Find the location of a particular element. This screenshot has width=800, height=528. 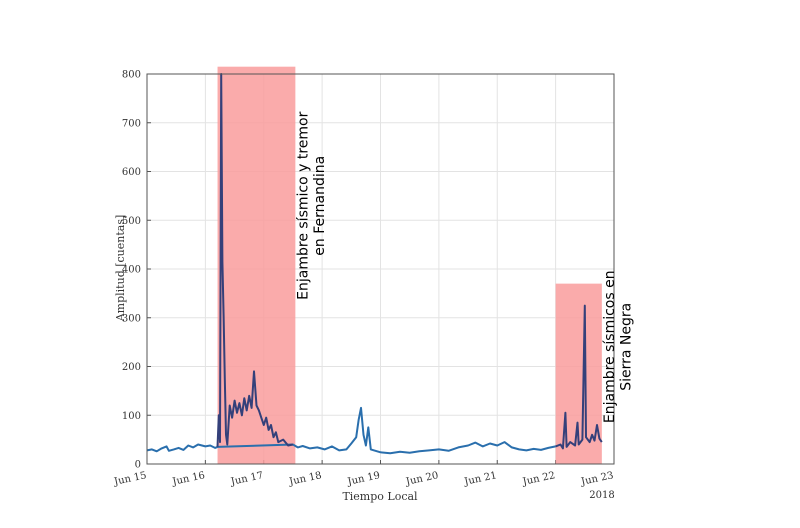

x-tick-label: Jun 17 is located at coordinates (246, 479).